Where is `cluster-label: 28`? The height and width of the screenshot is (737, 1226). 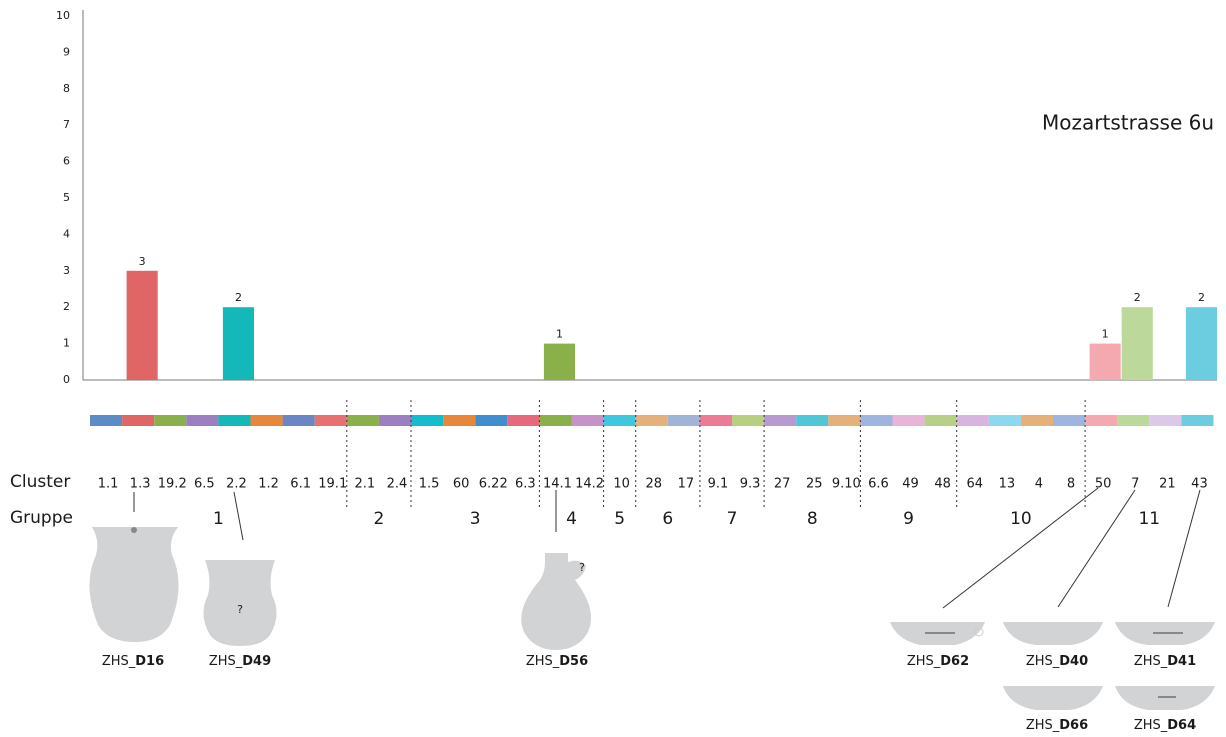
cluster-label: 28 is located at coordinates (653, 484).